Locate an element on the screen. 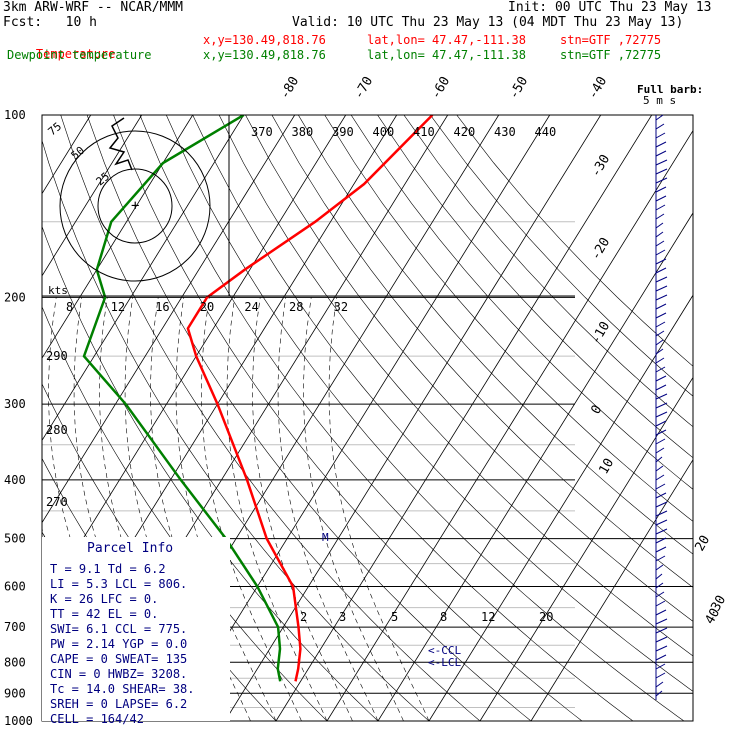  inset-temp-label: 28 is located at coordinates (296, 307).